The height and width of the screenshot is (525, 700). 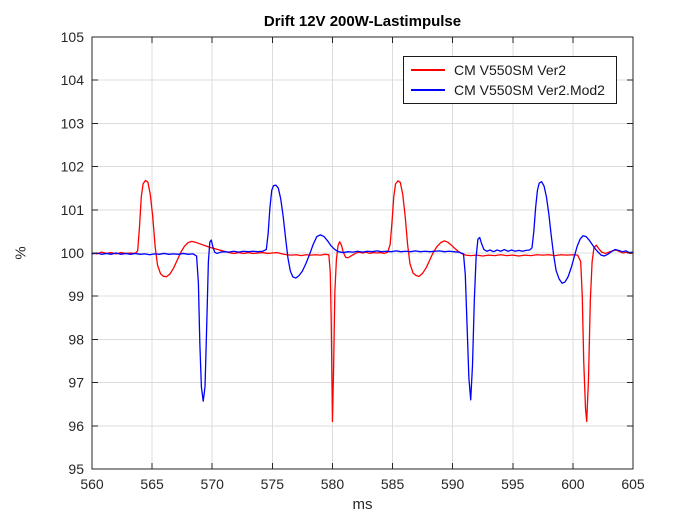 What do you see at coordinates (76, 296) in the screenshot?
I see `y-tick-label-99: 99` at bounding box center [76, 296].